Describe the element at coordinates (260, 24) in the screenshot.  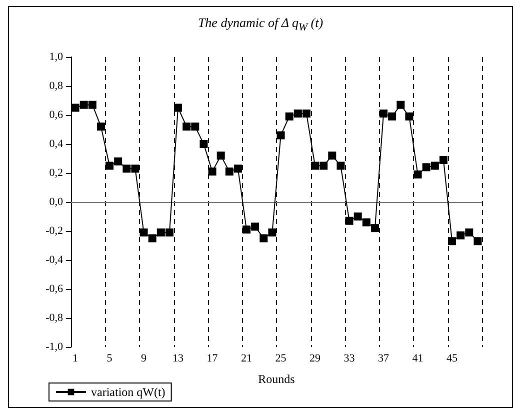
I see `chart-title: The dynamic of Δ q$_{W}$ (t)` at that location.